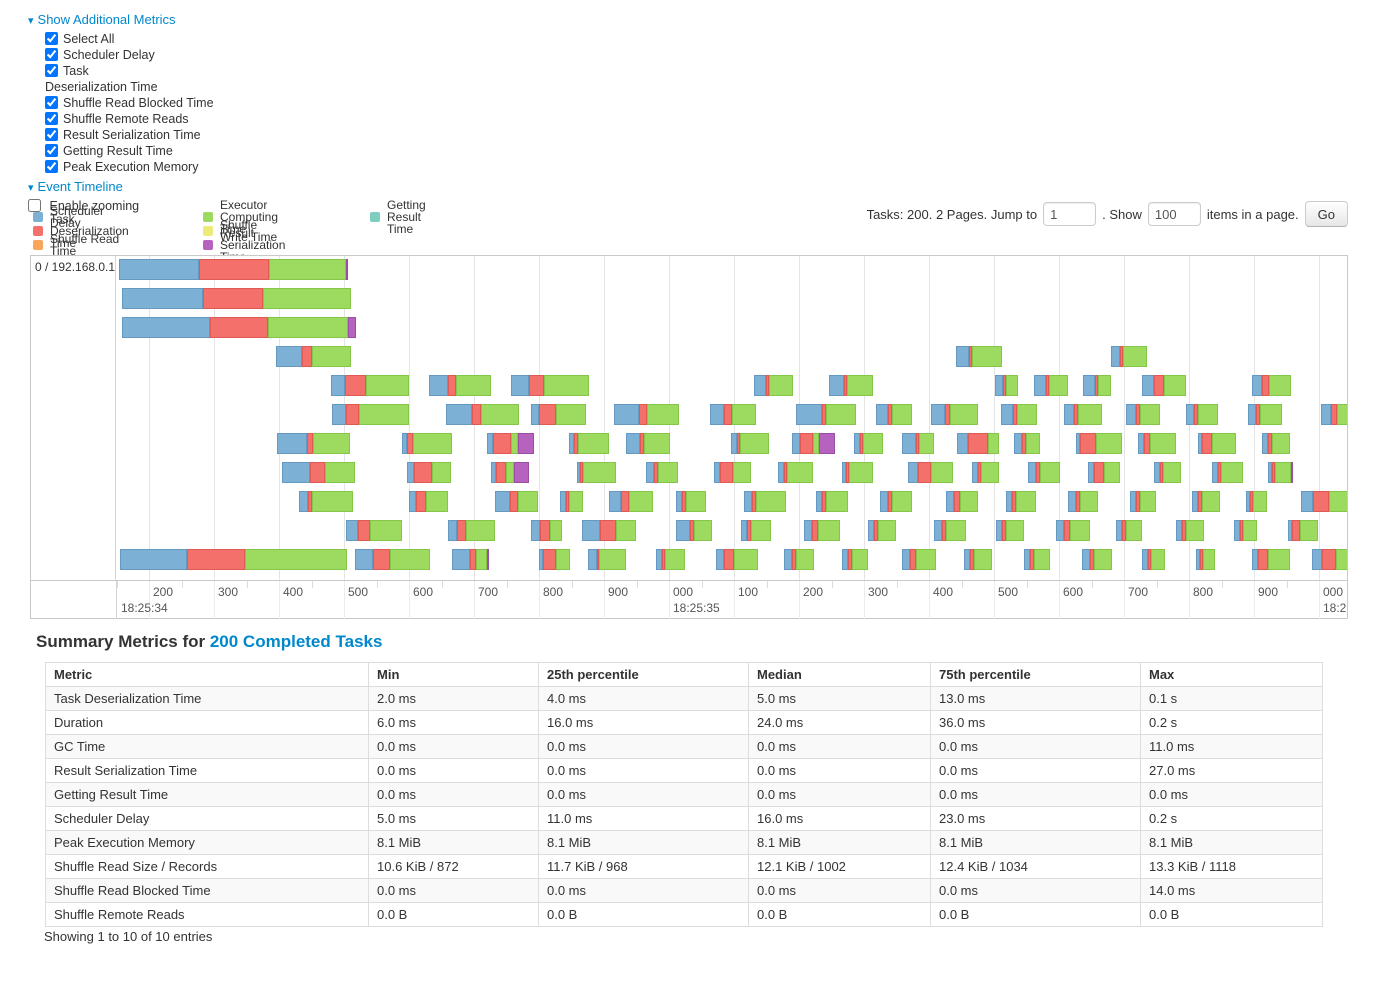  I want to click on jump-to-page-input, so click(1070, 214).